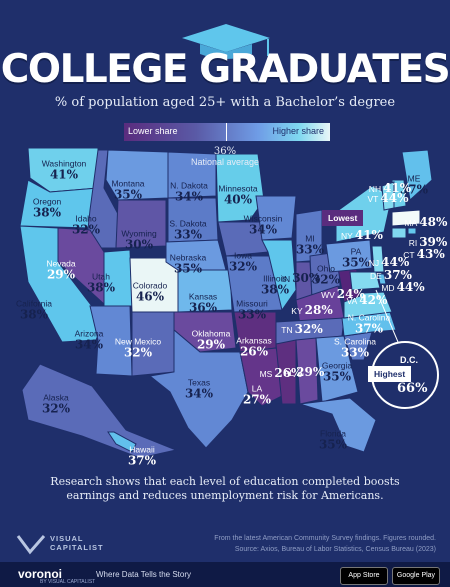 The height and width of the screenshot is (587, 450). What do you see at coordinates (111, 341) in the screenshot?
I see `state-shape-arizona` at bounding box center [111, 341].